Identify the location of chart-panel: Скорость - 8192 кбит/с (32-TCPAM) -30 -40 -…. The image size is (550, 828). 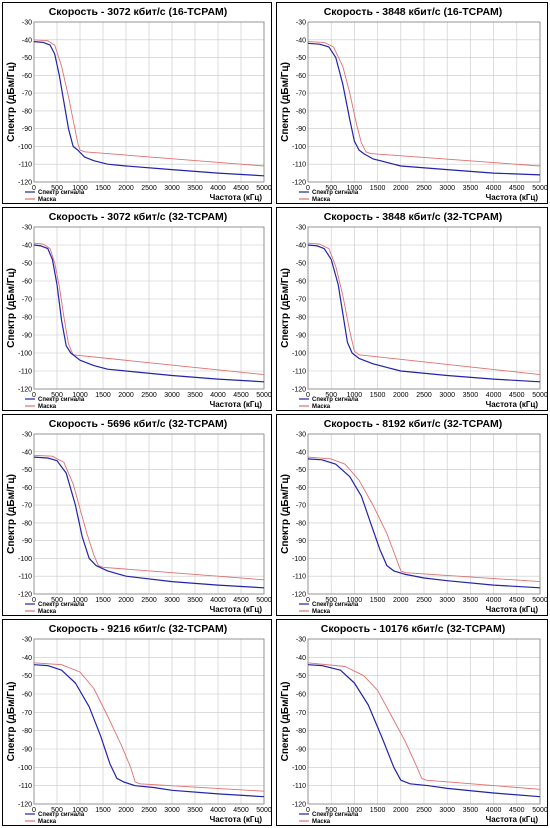
(412, 515).